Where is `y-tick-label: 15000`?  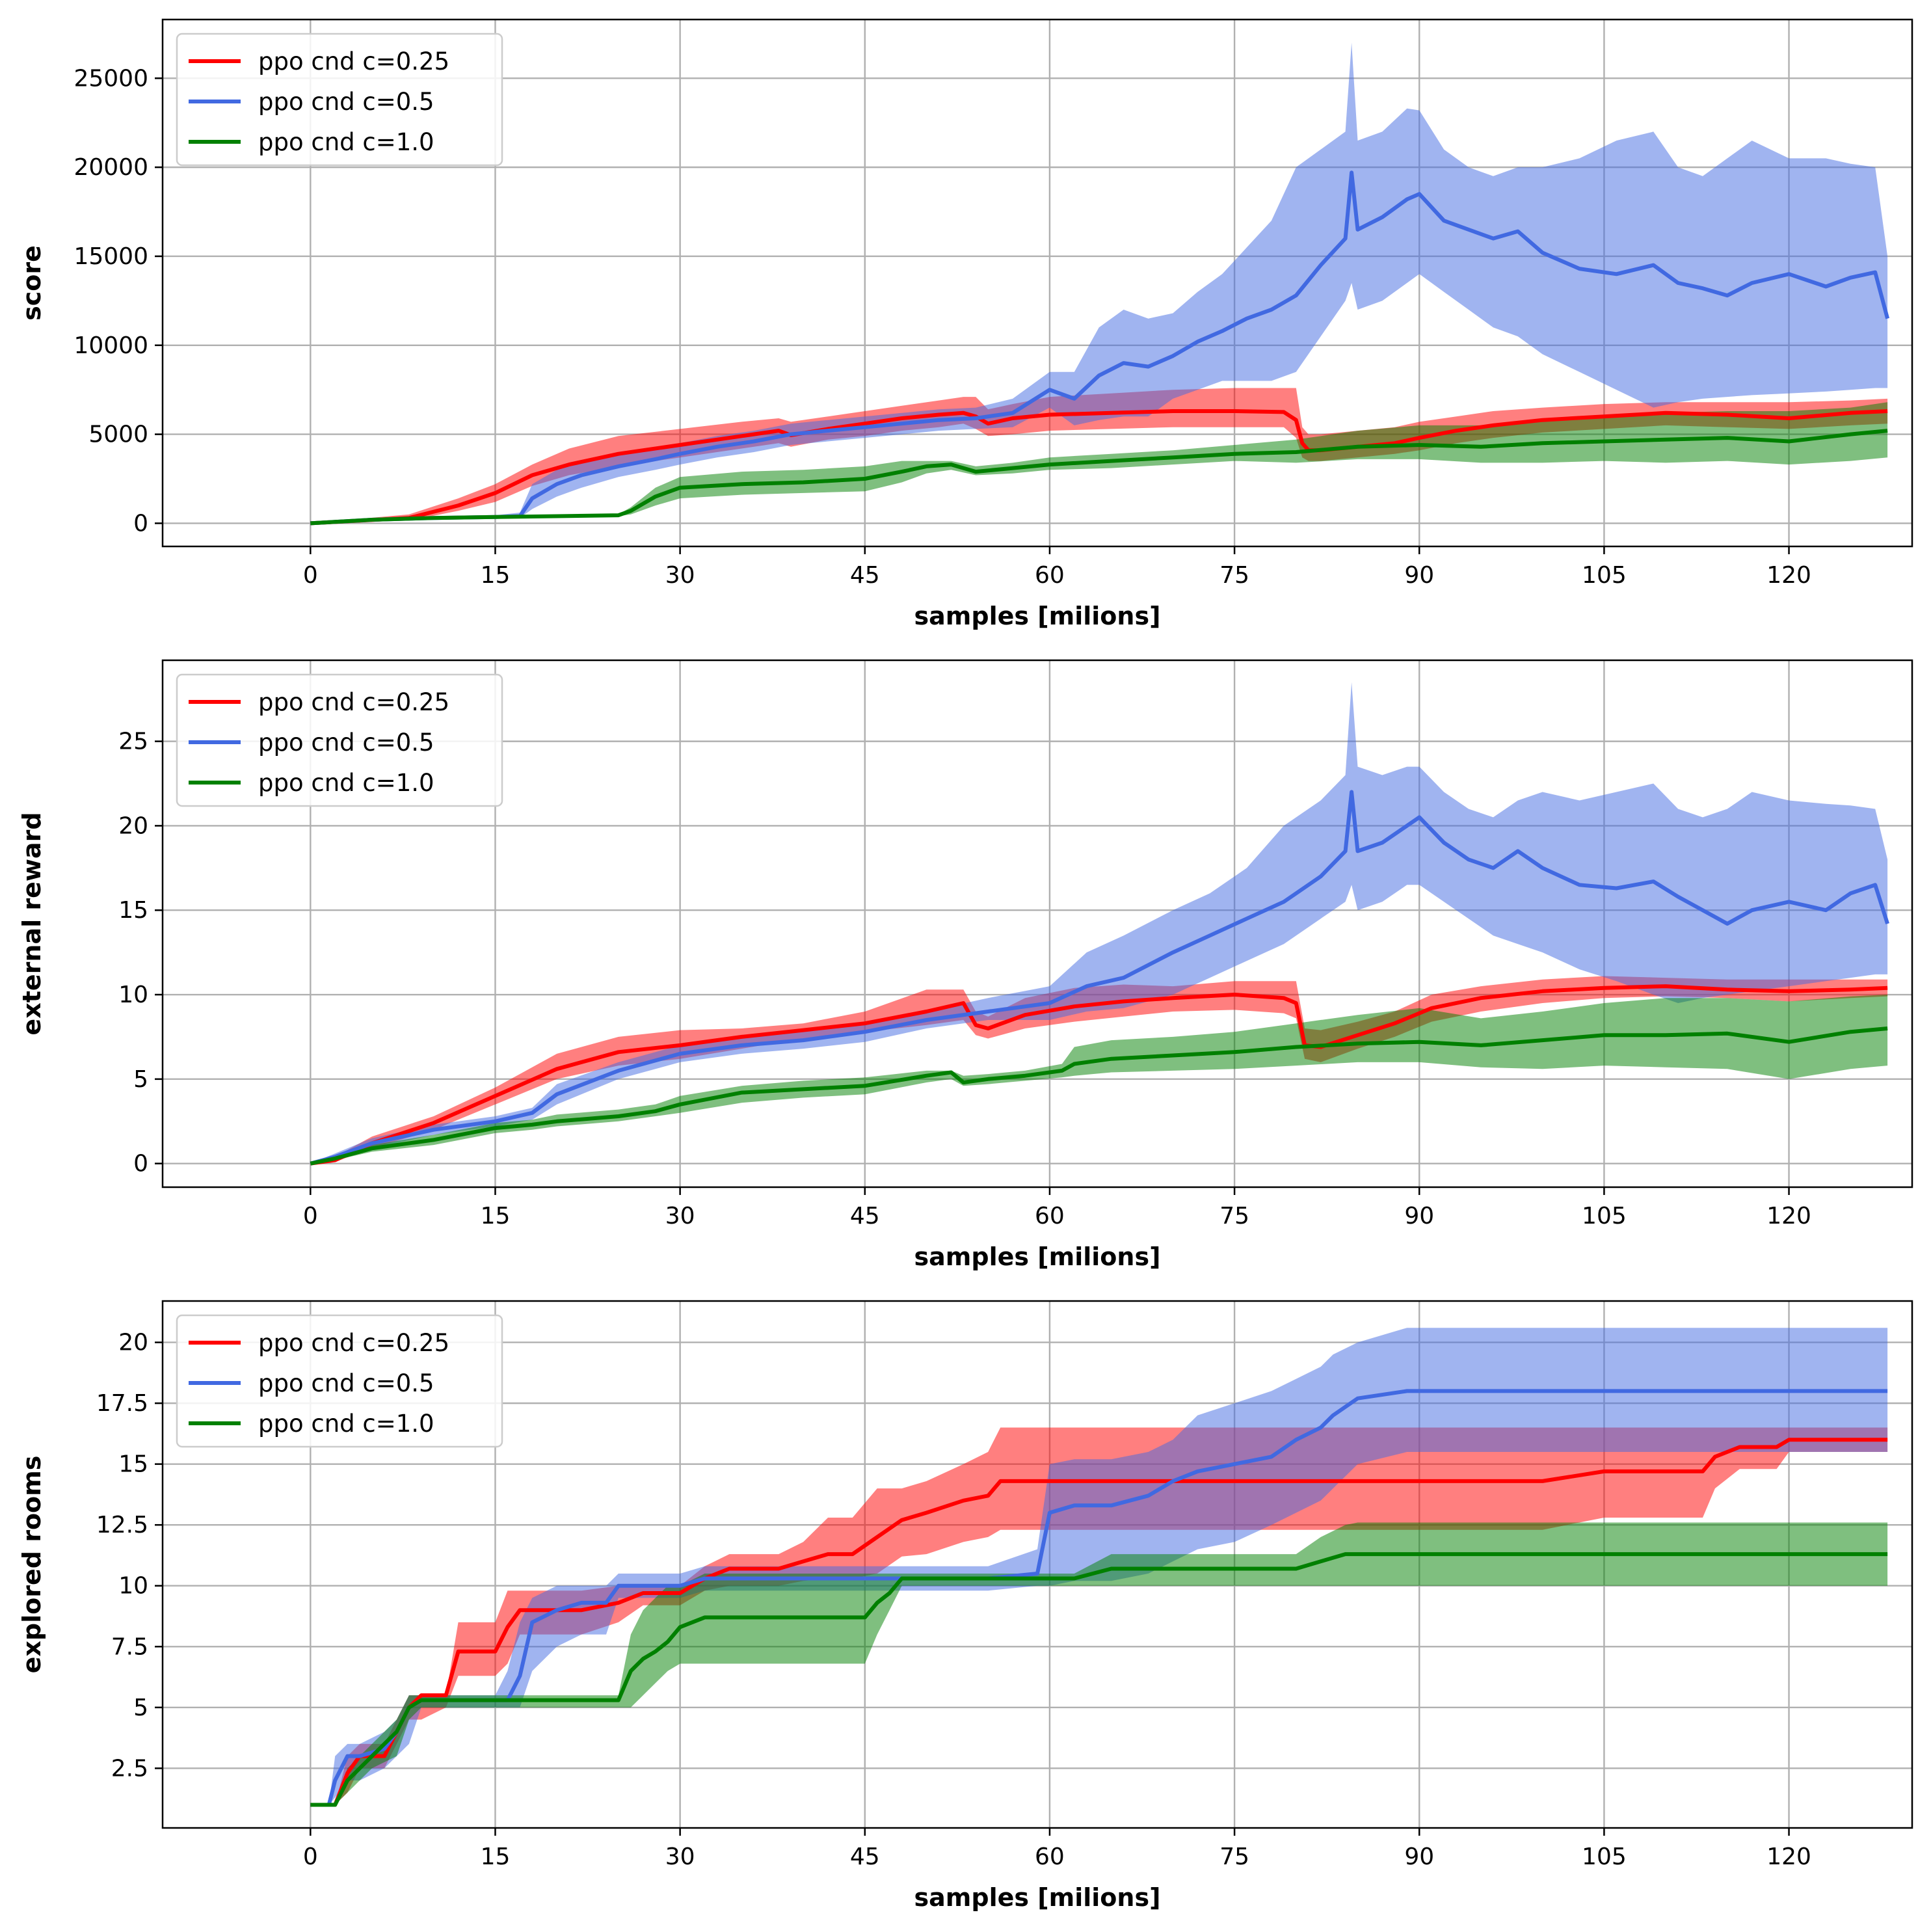
y-tick-label: 15000 is located at coordinates (110, 256).